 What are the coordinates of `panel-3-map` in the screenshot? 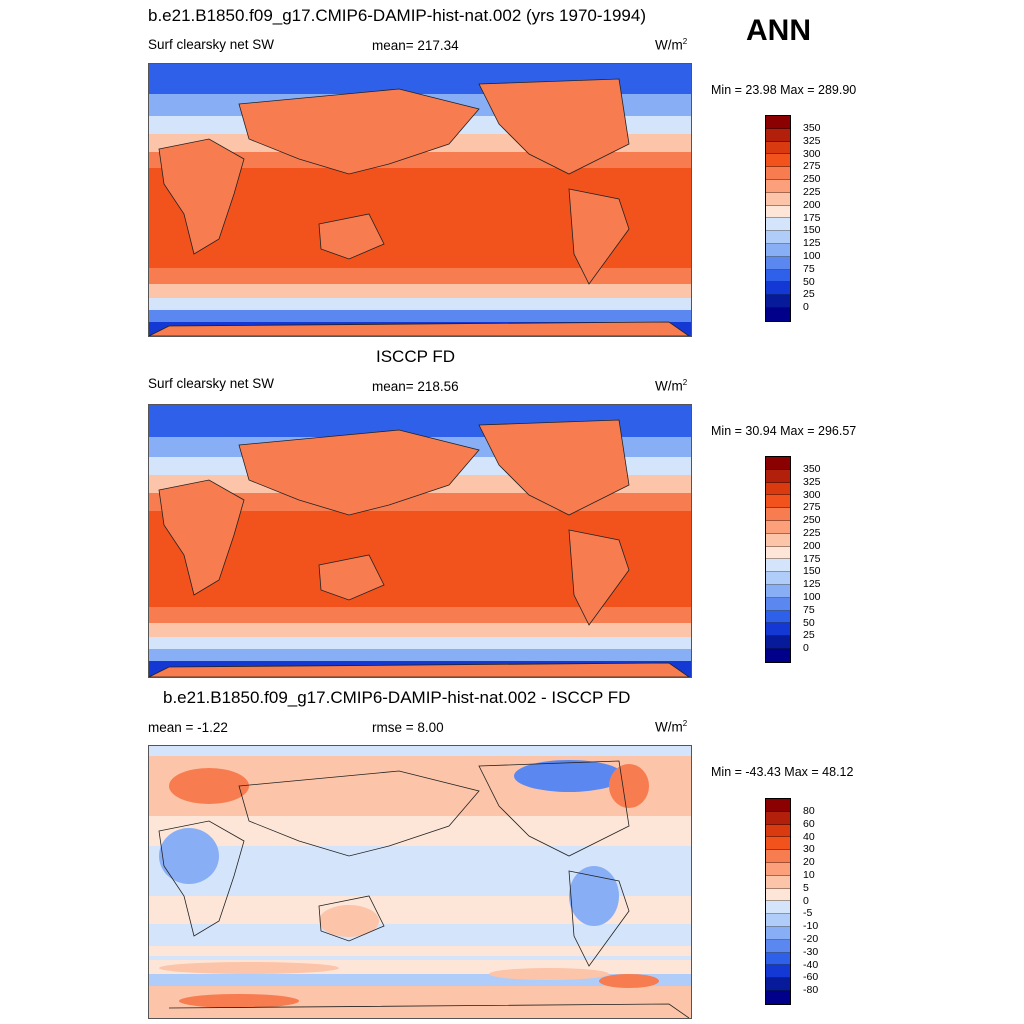 It's located at (420, 882).